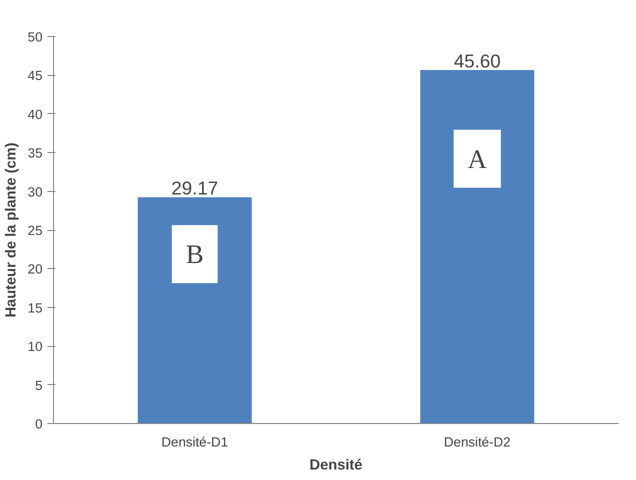  What do you see at coordinates (35, 153) in the screenshot?
I see `y-tick-label: 35` at bounding box center [35, 153].